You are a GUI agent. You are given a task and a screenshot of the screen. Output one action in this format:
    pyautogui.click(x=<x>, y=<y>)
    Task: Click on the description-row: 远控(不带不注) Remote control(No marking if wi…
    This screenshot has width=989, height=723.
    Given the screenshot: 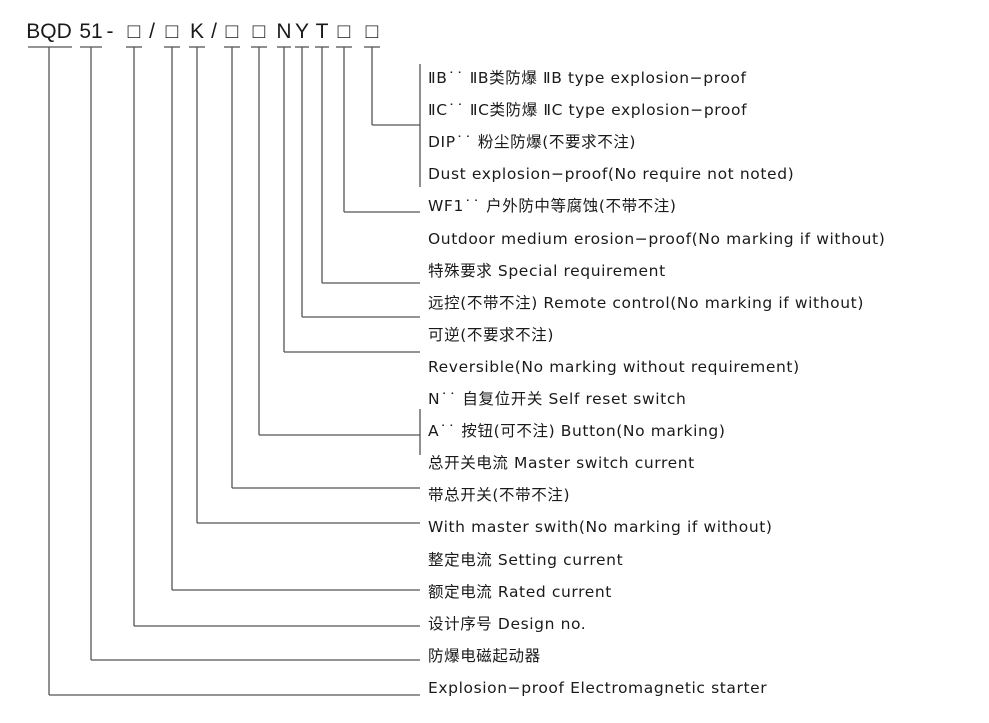 What is the action you would take?
    pyautogui.click(x=646, y=302)
    